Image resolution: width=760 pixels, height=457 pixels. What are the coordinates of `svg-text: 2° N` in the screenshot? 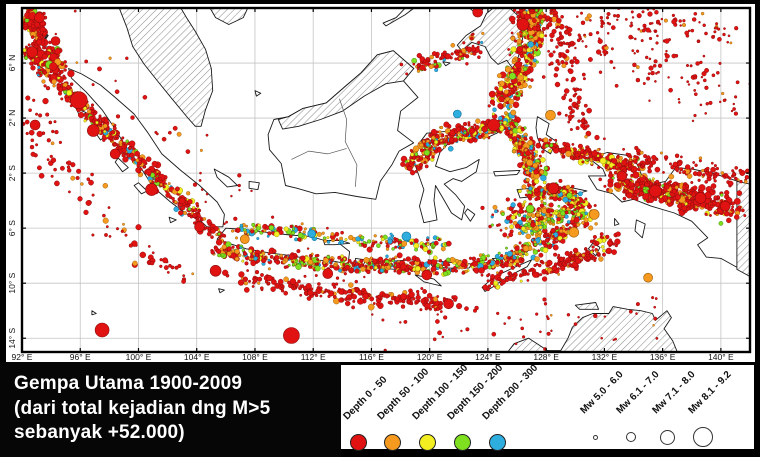 It's located at (12, 118).